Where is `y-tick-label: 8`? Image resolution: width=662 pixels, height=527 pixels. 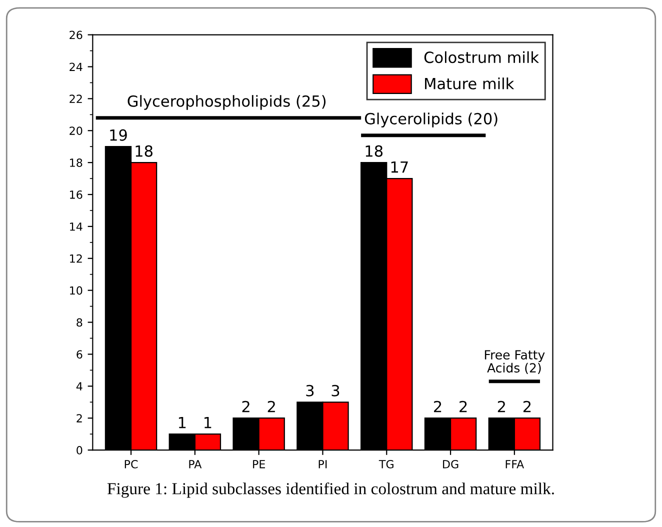
y-tick-label: 8 is located at coordinates (79, 322).